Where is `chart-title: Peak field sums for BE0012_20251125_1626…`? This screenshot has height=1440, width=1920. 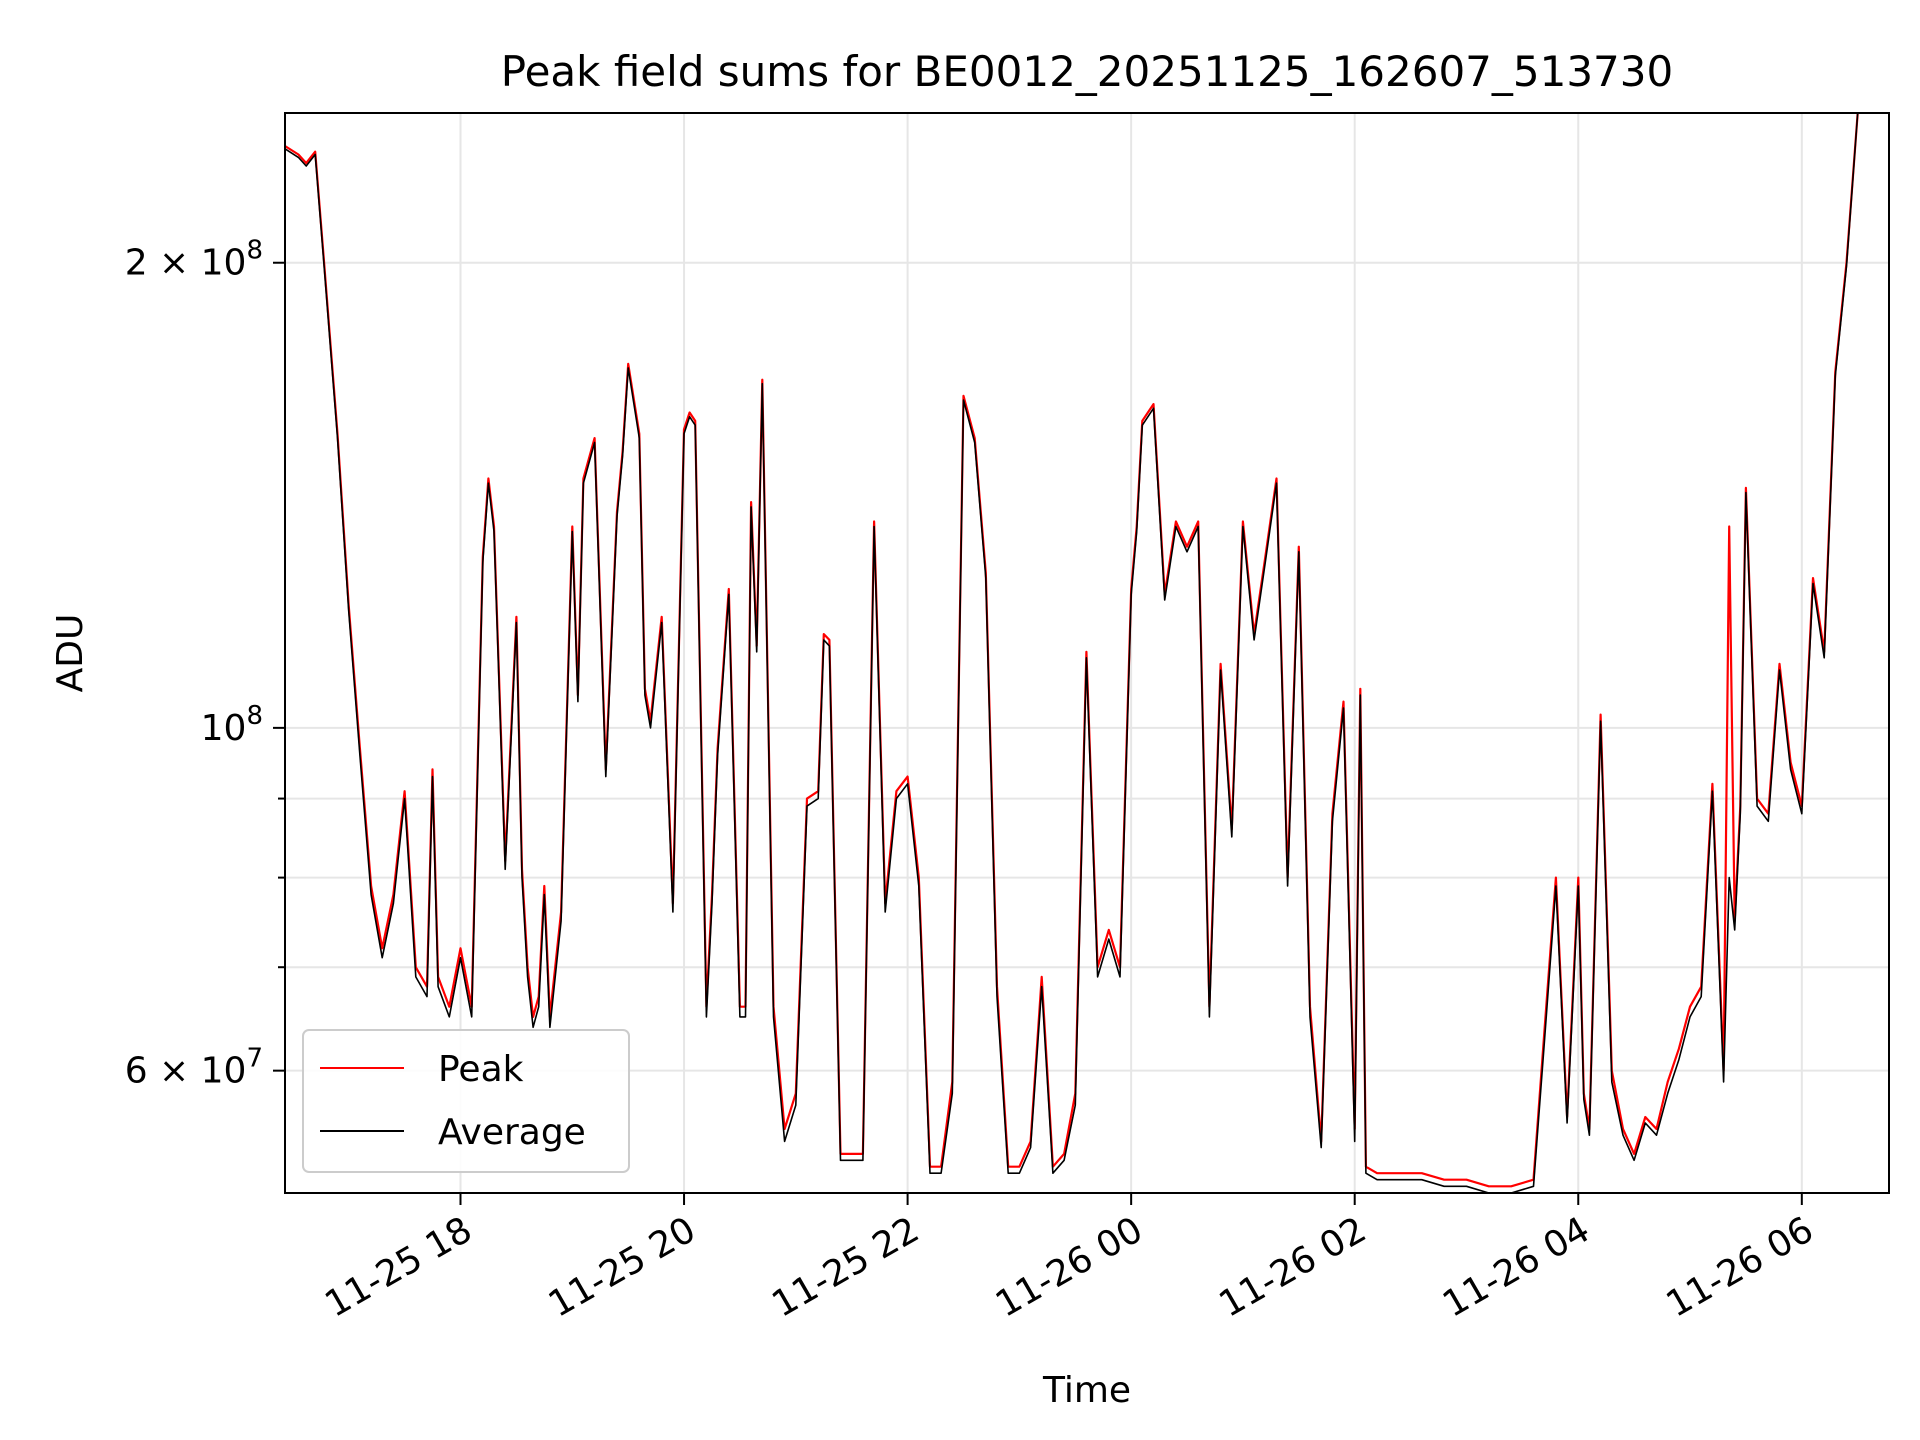
chart-title: Peak field sums for BE0012_20251125_1626… is located at coordinates (1087, 71).